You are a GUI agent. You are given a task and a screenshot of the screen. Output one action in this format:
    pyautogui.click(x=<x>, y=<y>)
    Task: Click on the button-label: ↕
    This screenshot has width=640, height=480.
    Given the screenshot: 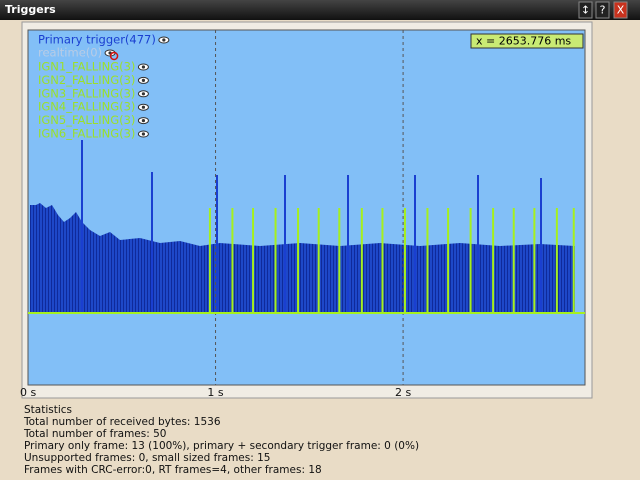 What is the action you would take?
    pyautogui.click(x=585, y=10)
    